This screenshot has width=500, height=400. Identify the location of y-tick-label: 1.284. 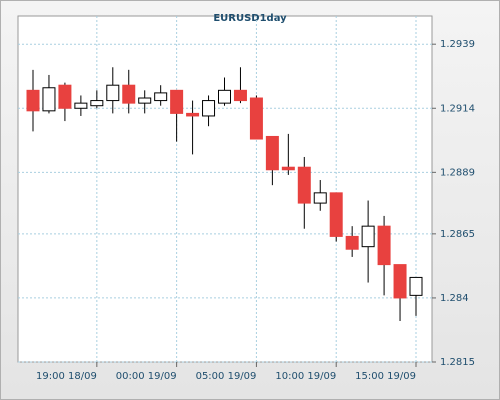
(454, 298).